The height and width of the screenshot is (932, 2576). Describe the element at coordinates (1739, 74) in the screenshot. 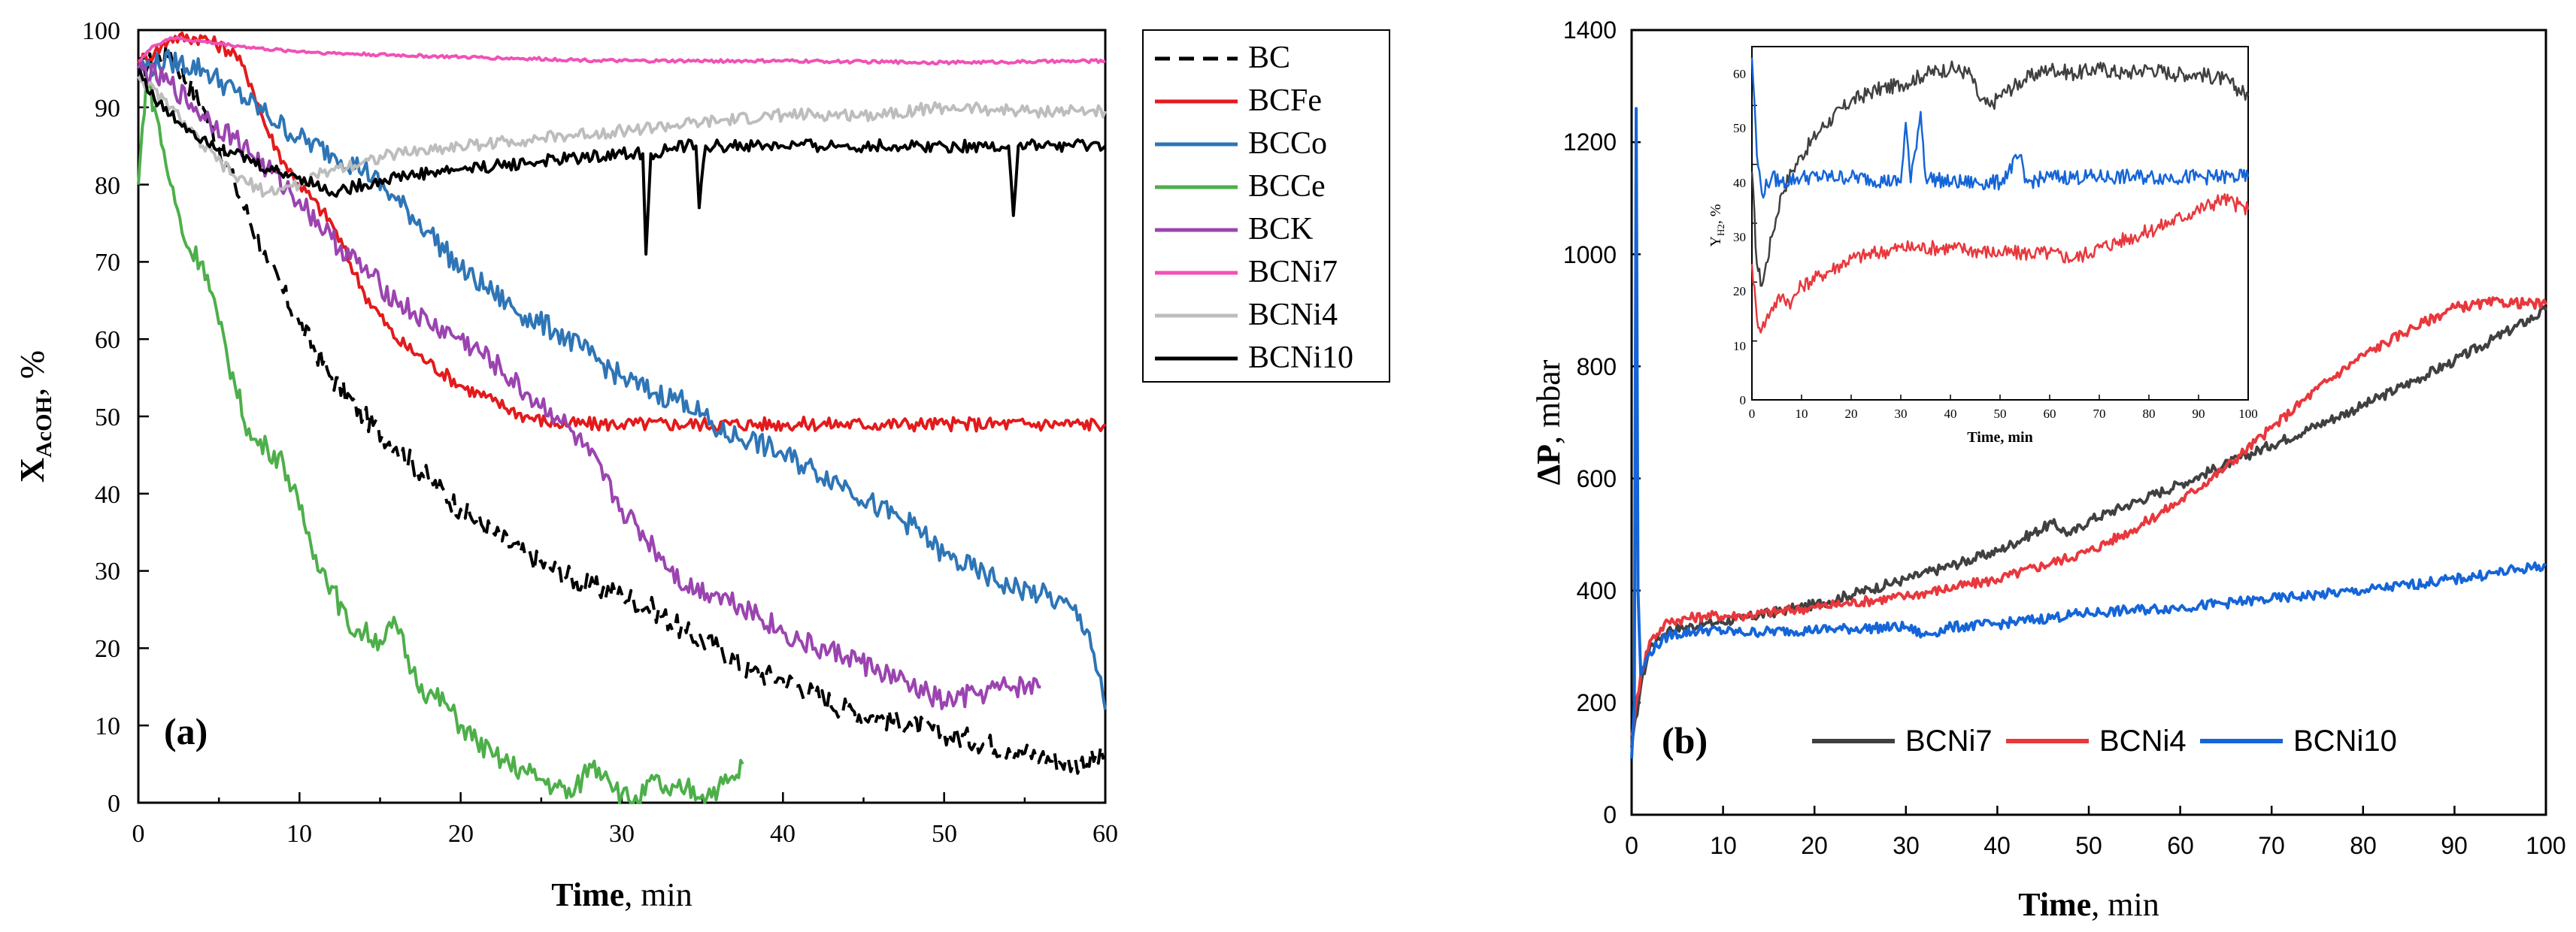

I see `inset-ytick-label: 60` at that location.